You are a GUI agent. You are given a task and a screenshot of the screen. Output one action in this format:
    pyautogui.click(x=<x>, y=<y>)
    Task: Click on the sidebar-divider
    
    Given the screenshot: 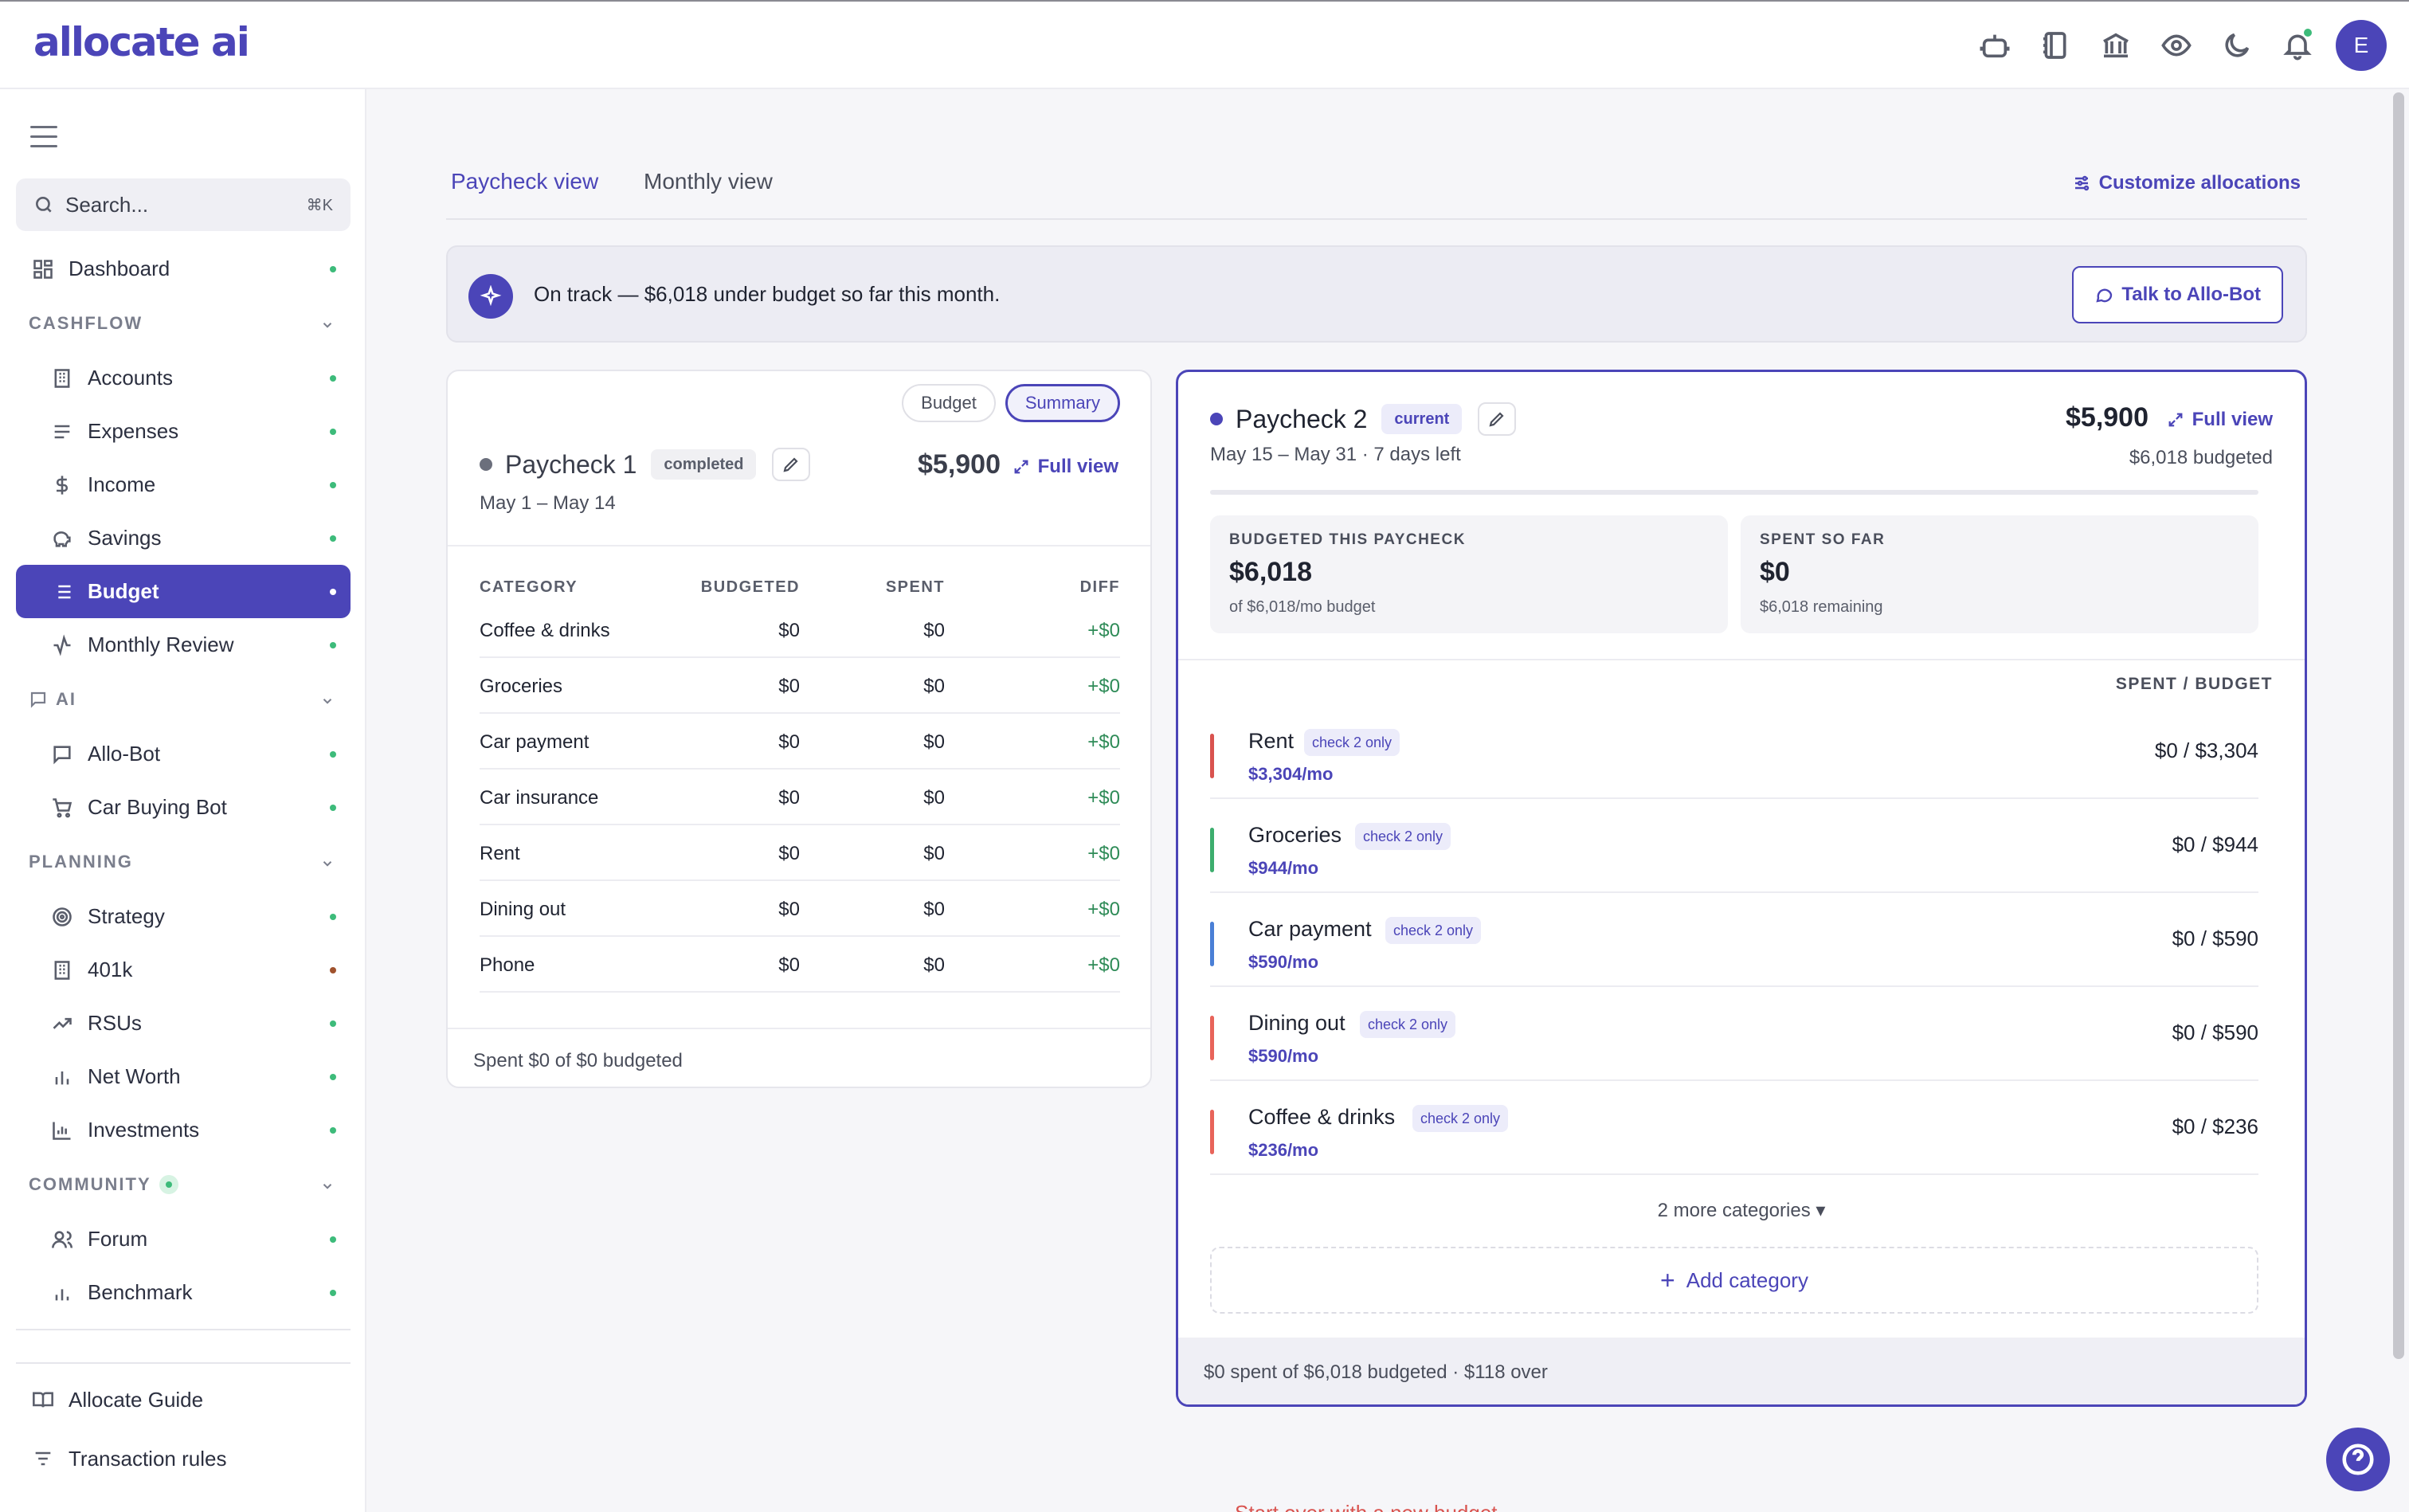 What is the action you would take?
    pyautogui.click(x=183, y=1363)
    